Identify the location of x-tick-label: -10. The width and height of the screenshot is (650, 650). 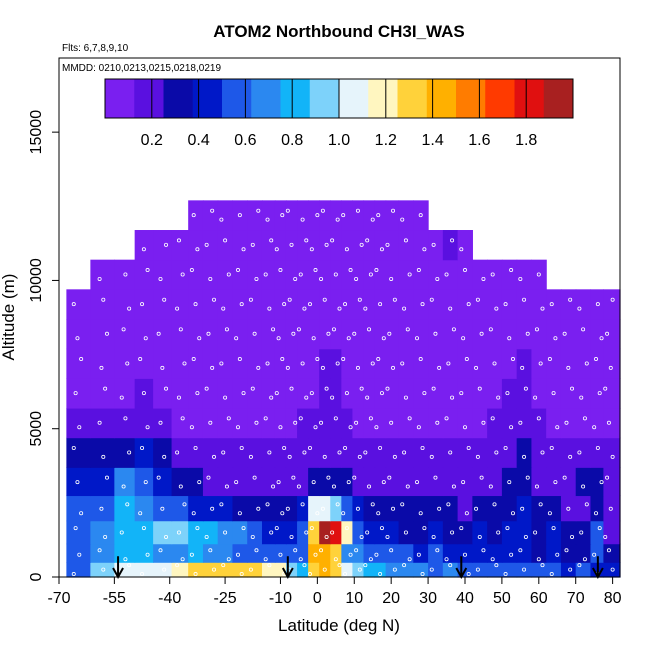
(280, 598).